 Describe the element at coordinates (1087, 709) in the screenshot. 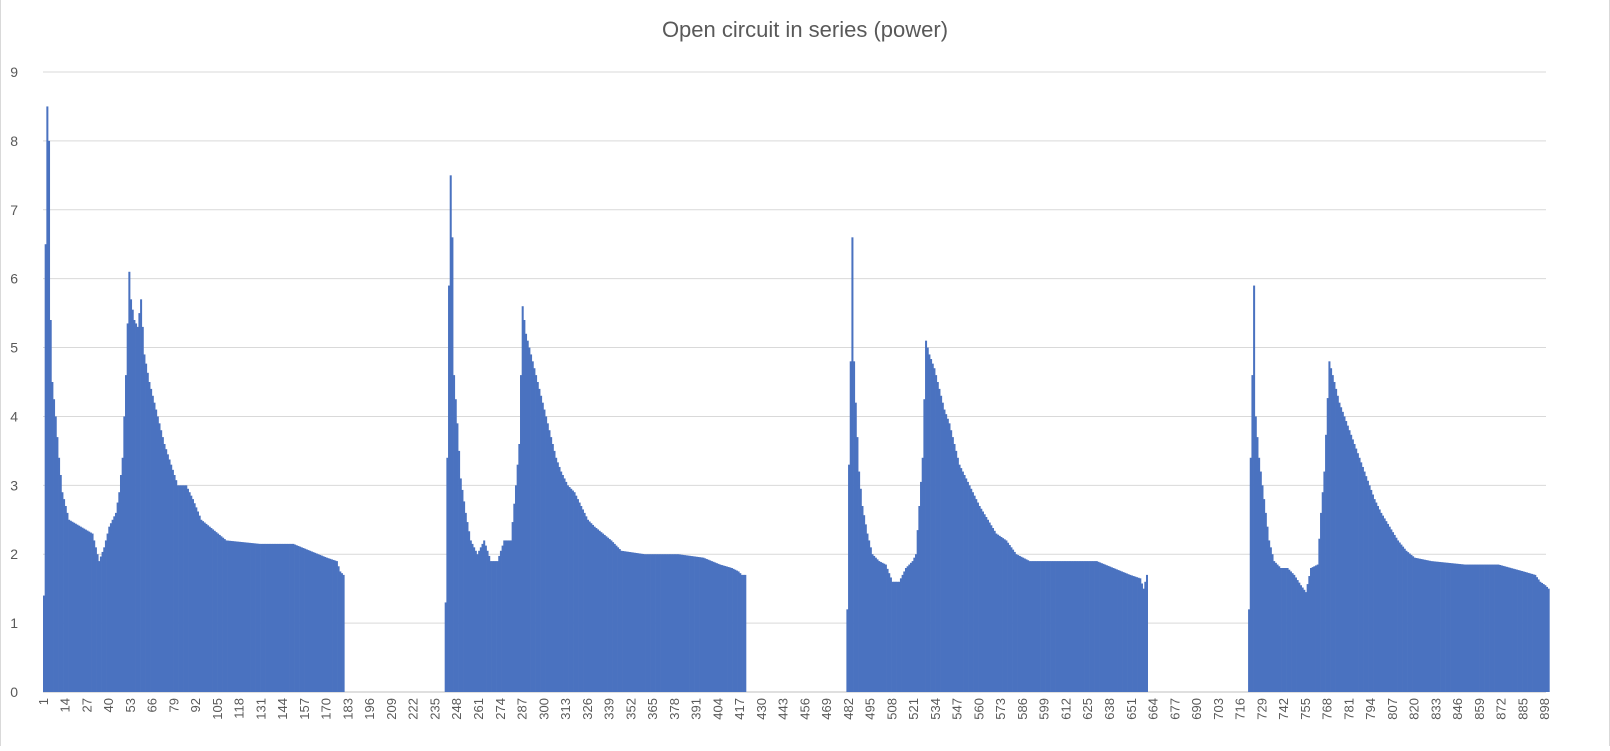

I see `x-tick-label: 625` at that location.